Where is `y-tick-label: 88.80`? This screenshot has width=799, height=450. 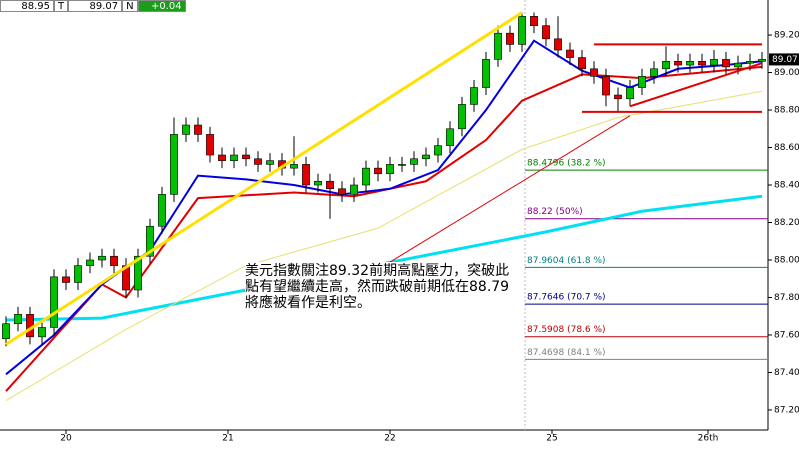 y-tick-label: 88.80 is located at coordinates (786, 111).